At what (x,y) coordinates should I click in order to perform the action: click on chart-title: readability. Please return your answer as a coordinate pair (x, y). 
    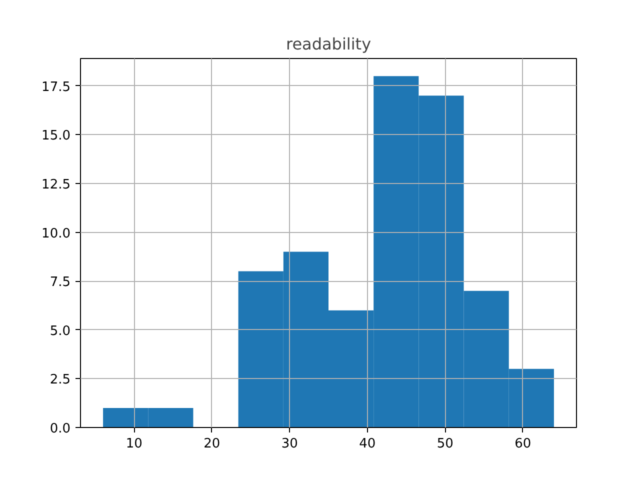
    Looking at the image, I should click on (329, 44).